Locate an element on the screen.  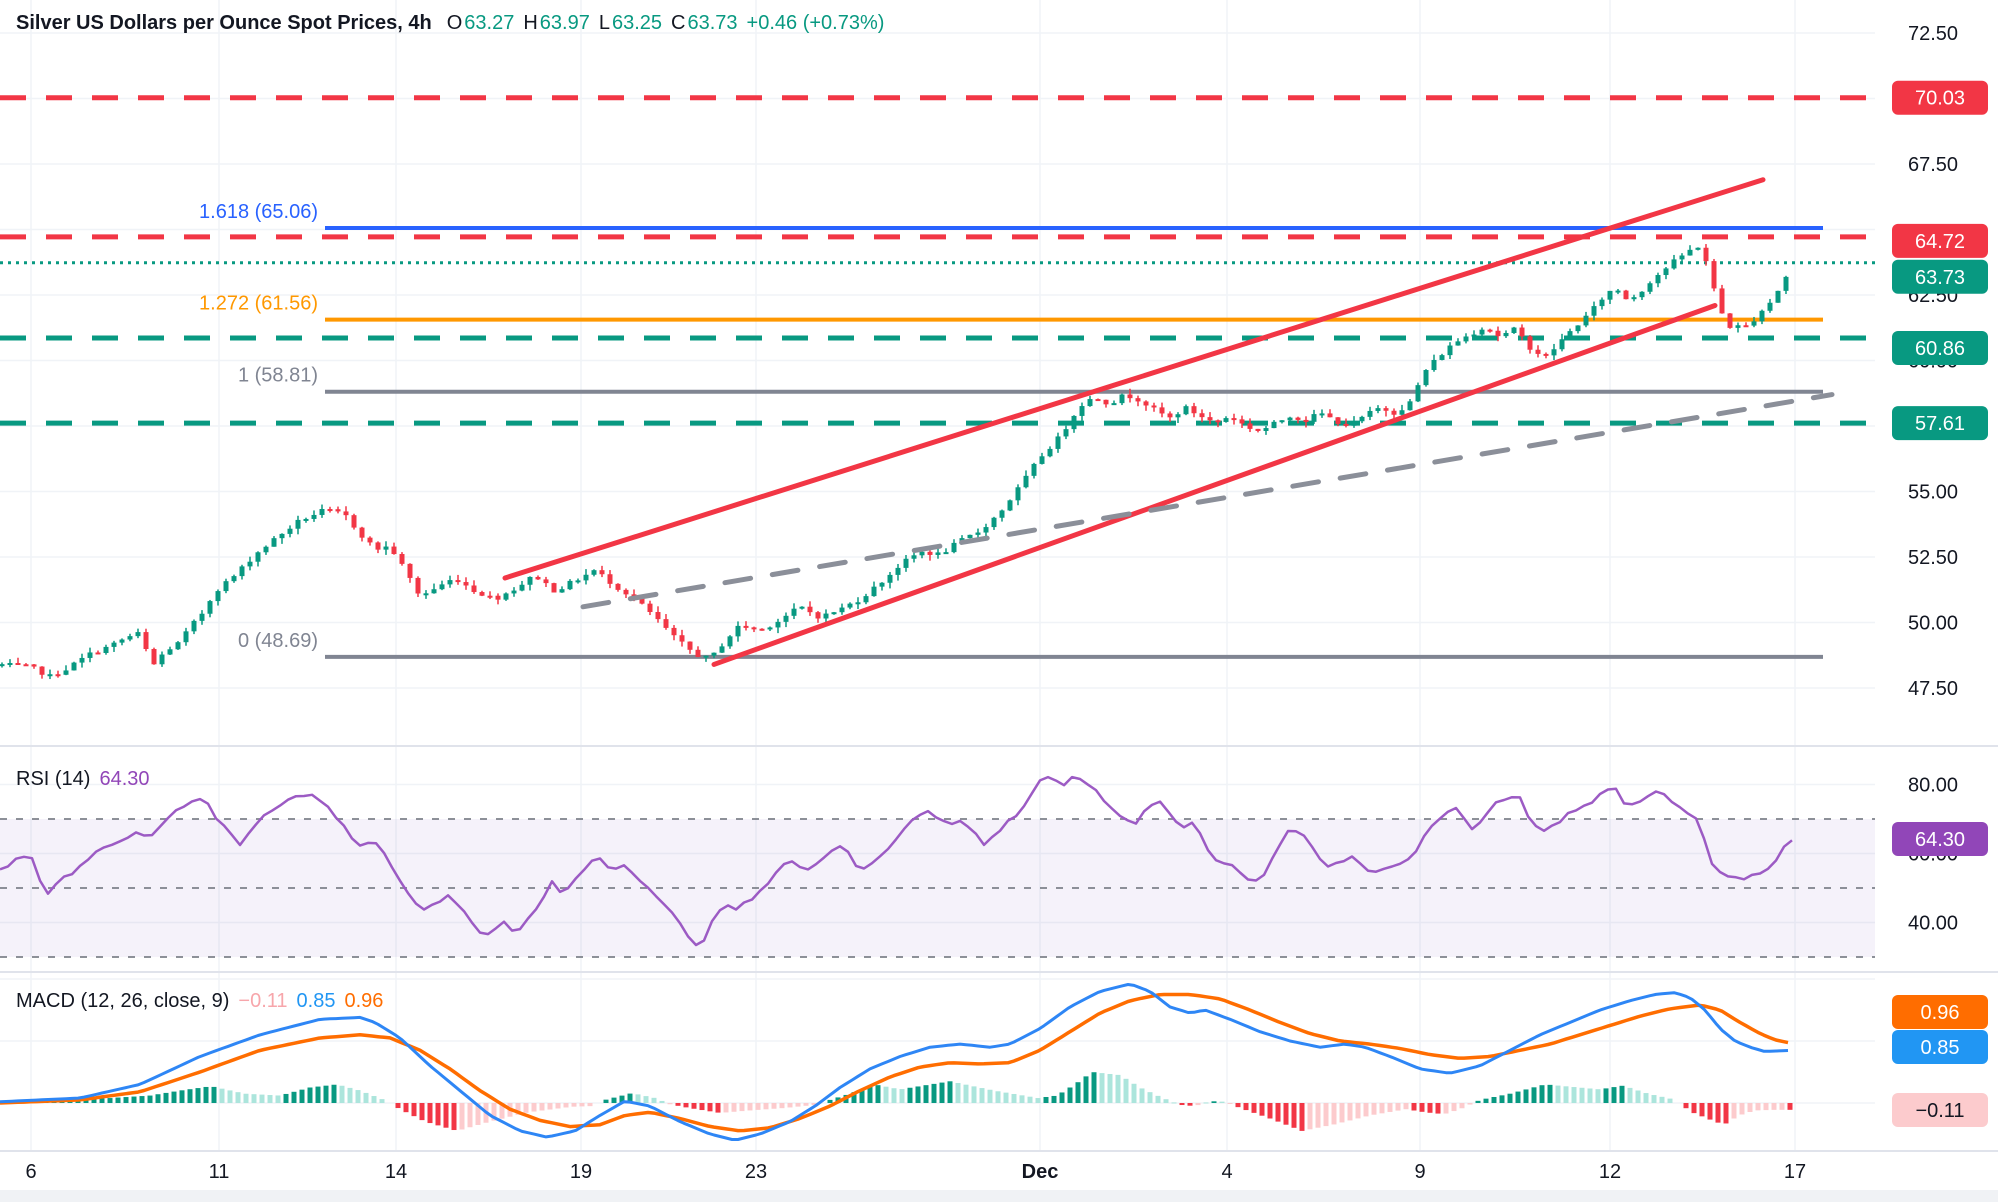
axis-tick: 72.50 is located at coordinates (1933, 34).